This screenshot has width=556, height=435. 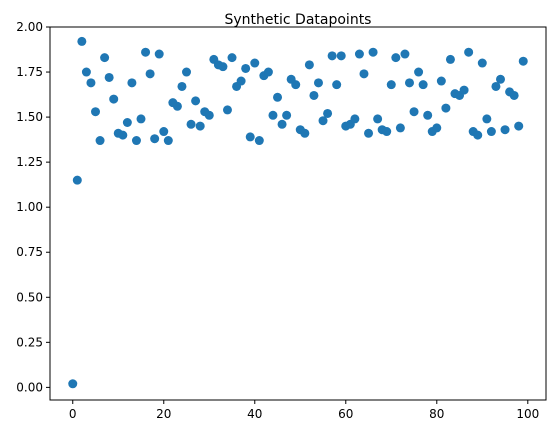 What do you see at coordinates (436, 414) in the screenshot?
I see `x-tick-label: 80` at bounding box center [436, 414].